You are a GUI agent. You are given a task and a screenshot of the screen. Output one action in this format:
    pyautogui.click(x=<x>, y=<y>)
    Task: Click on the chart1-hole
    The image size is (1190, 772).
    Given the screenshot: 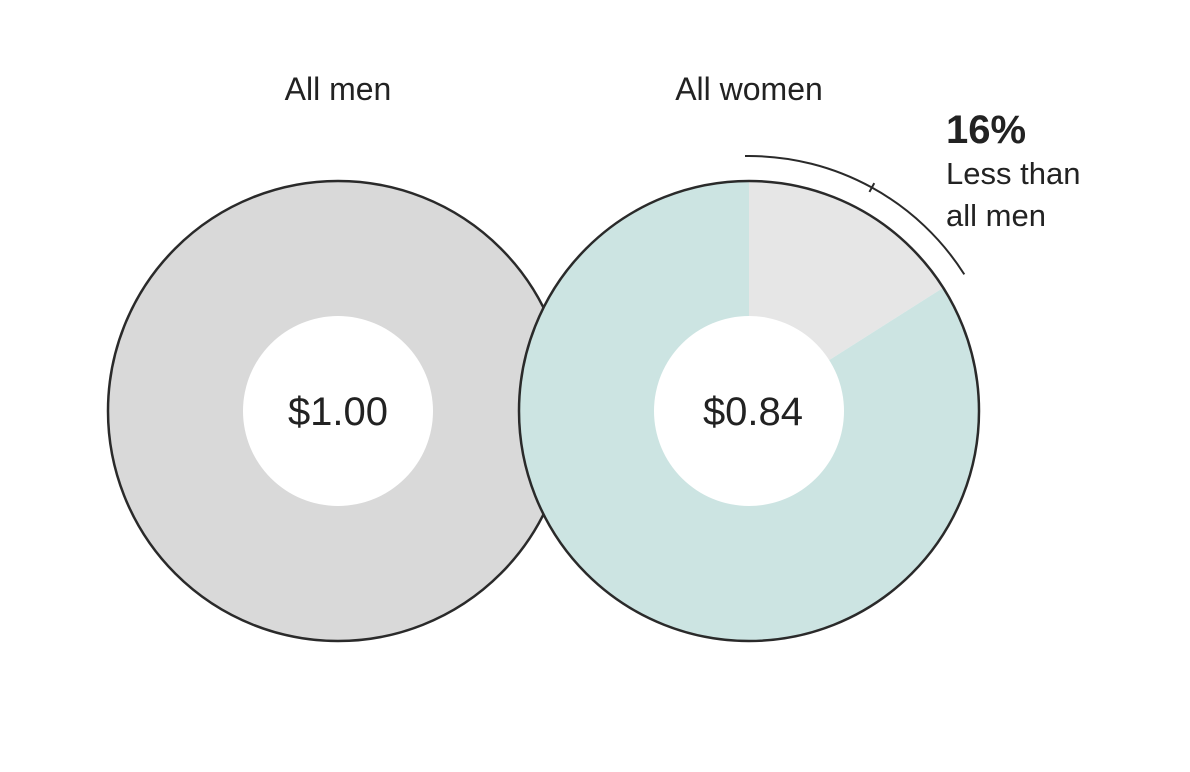 What is the action you would take?
    pyautogui.click(x=749, y=411)
    